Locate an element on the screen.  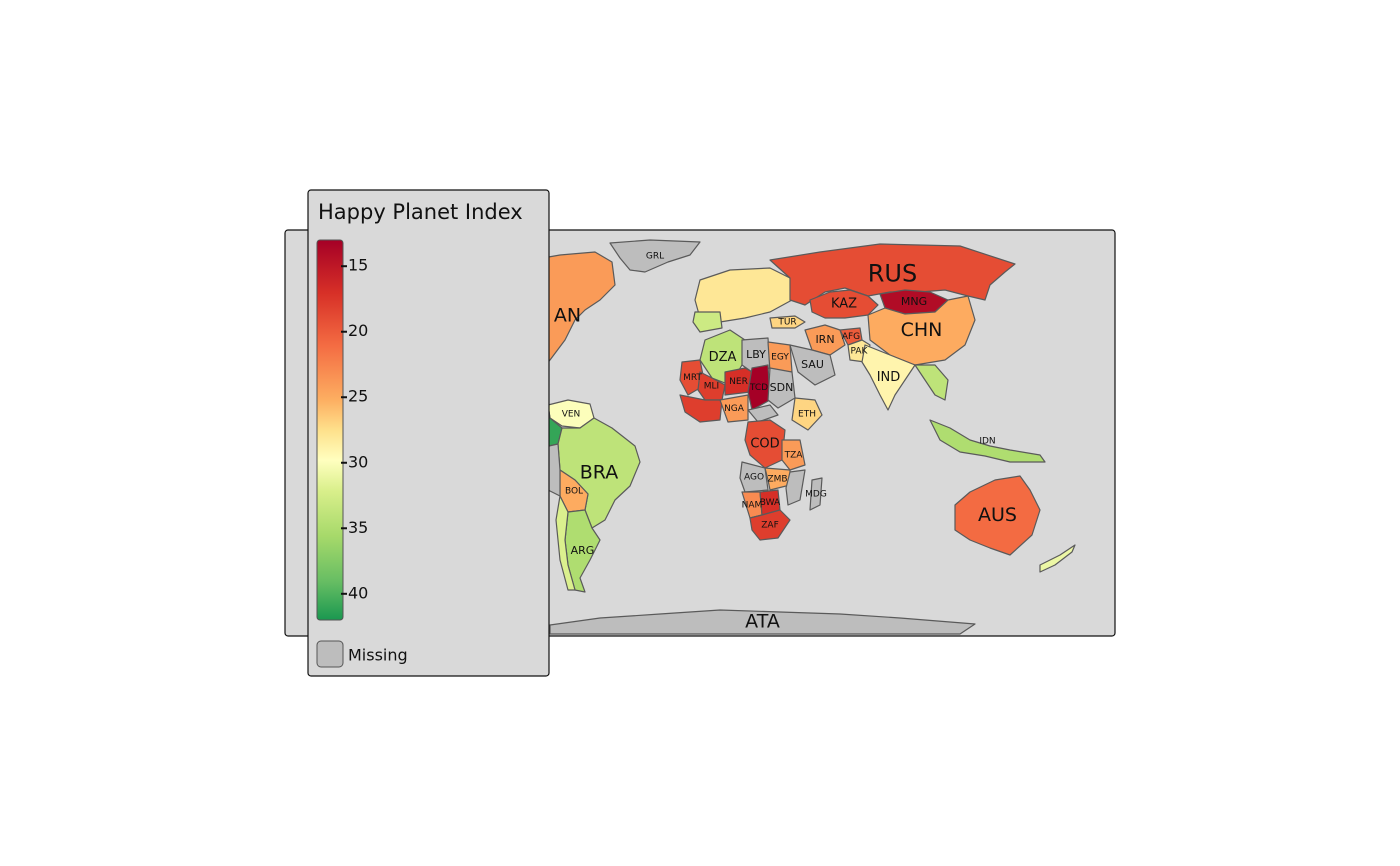
country-label-zmb: ZMB is located at coordinates (777, 480).